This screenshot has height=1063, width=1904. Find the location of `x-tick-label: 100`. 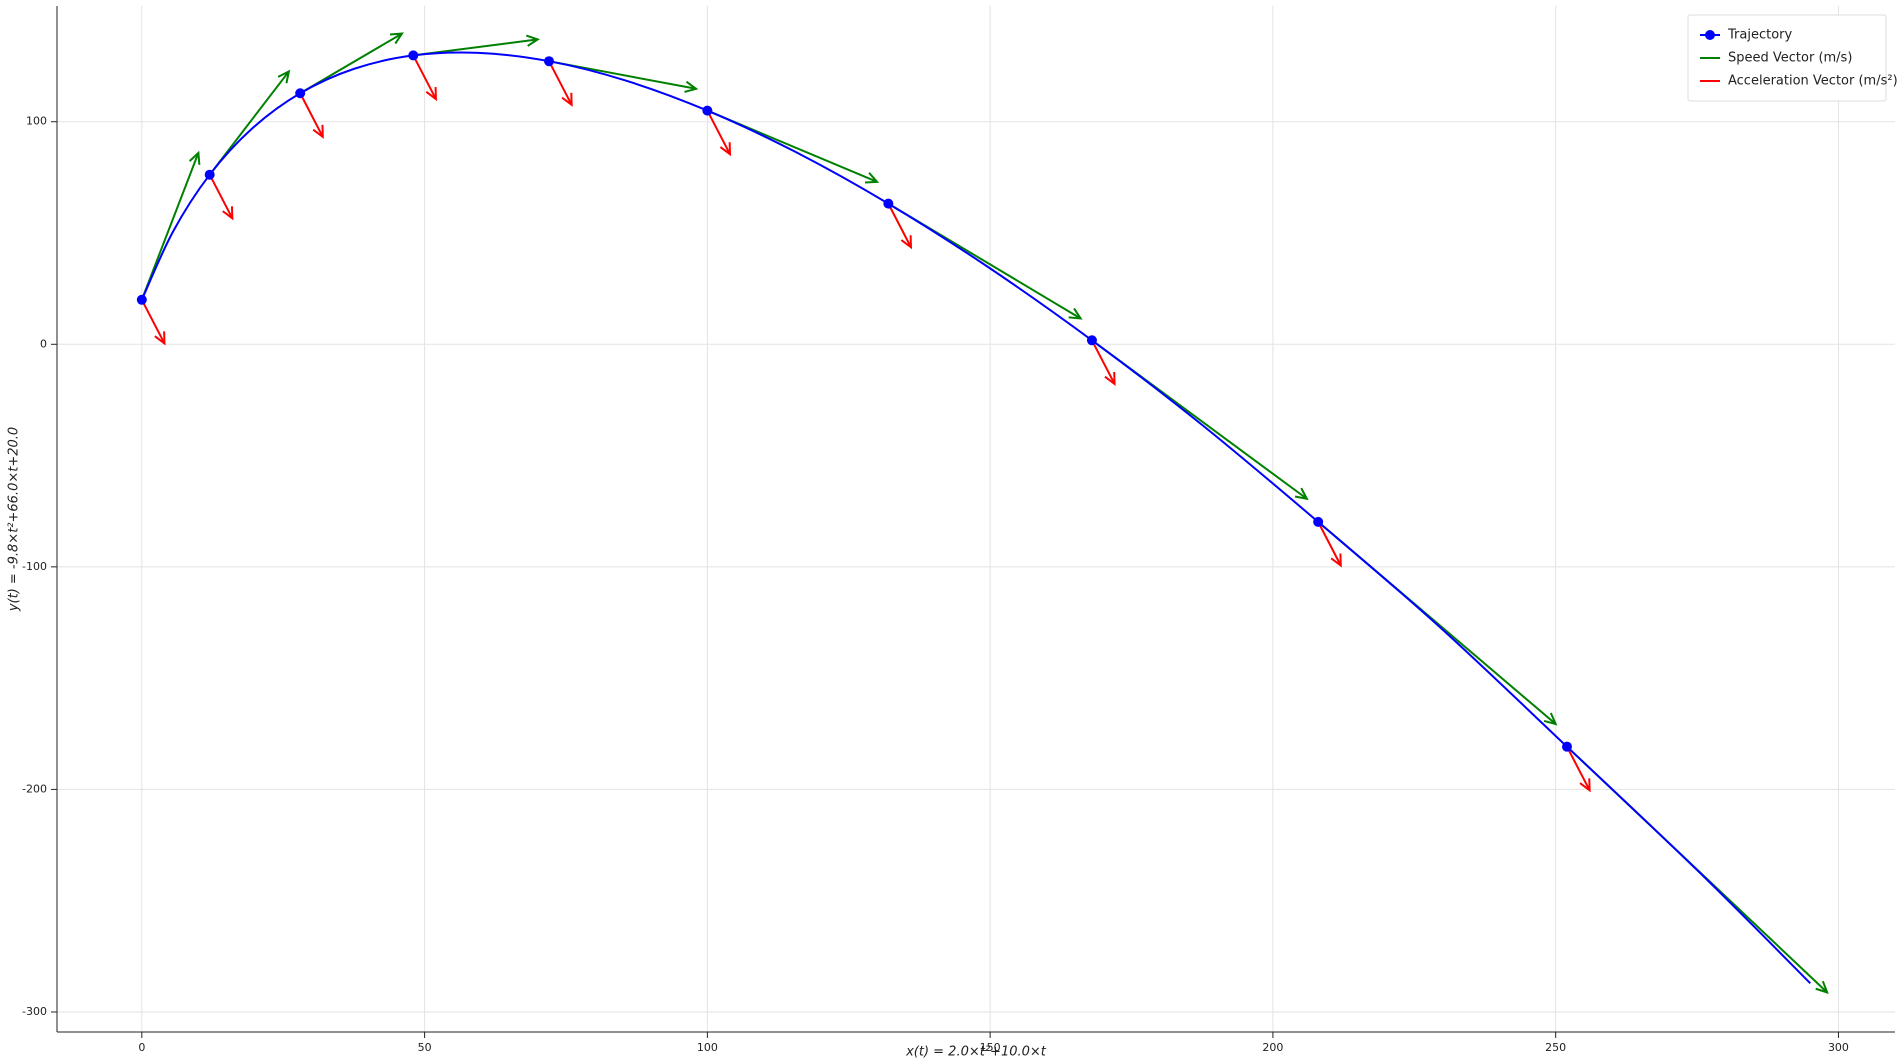

x-tick-label: 100 is located at coordinates (707, 1047).